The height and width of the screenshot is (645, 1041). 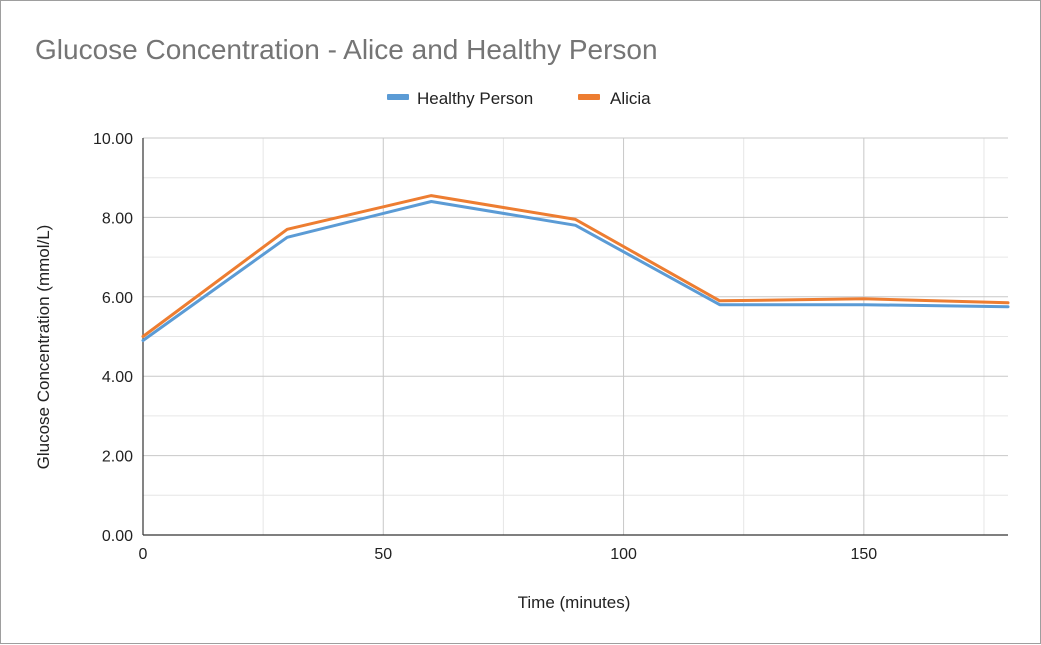 What do you see at coordinates (623, 554) in the screenshot?
I see `x-tick-label: 100` at bounding box center [623, 554].